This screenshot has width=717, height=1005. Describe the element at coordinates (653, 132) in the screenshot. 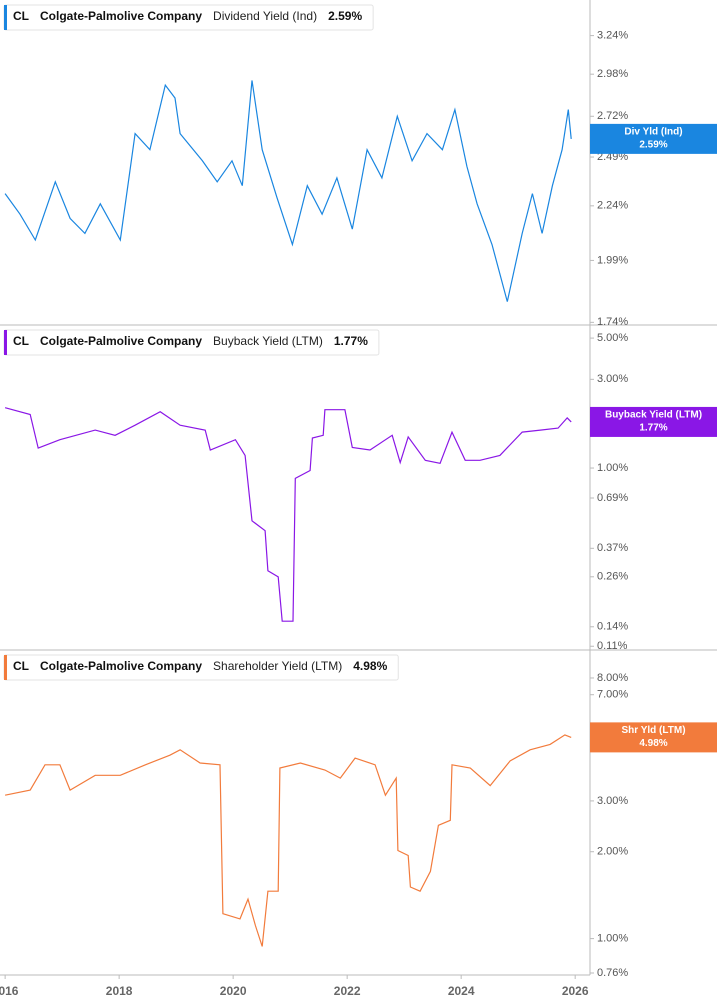

I see `value-tag-label: Div Yld (Ind)` at that location.